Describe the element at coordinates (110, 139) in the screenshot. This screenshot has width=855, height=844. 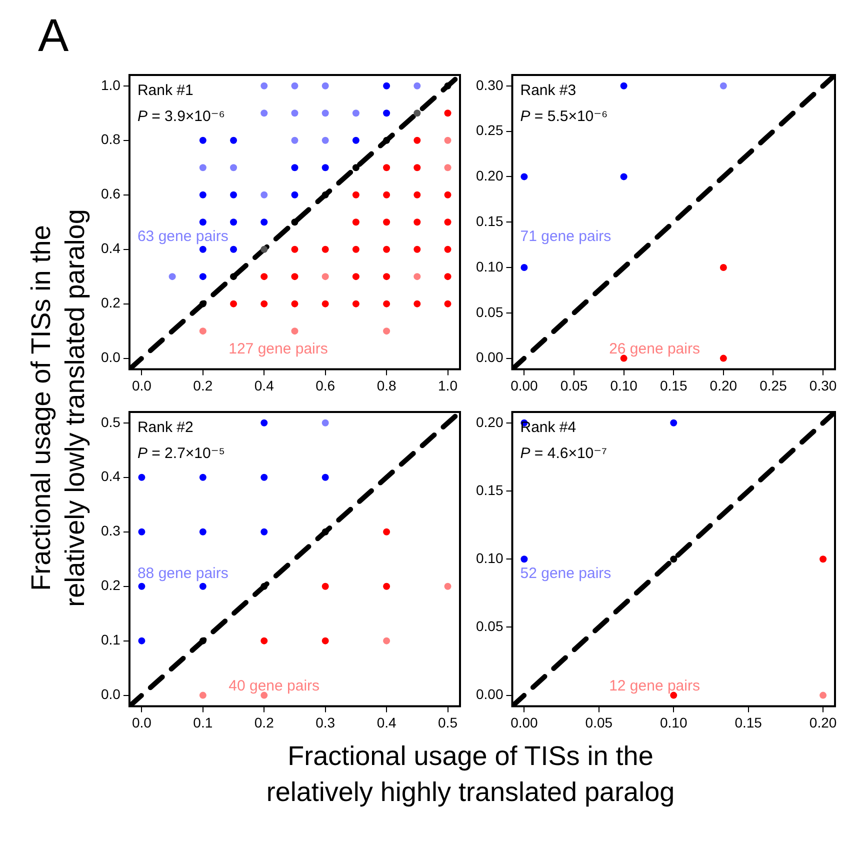
I see `y-tick-label: 0.8` at that location.